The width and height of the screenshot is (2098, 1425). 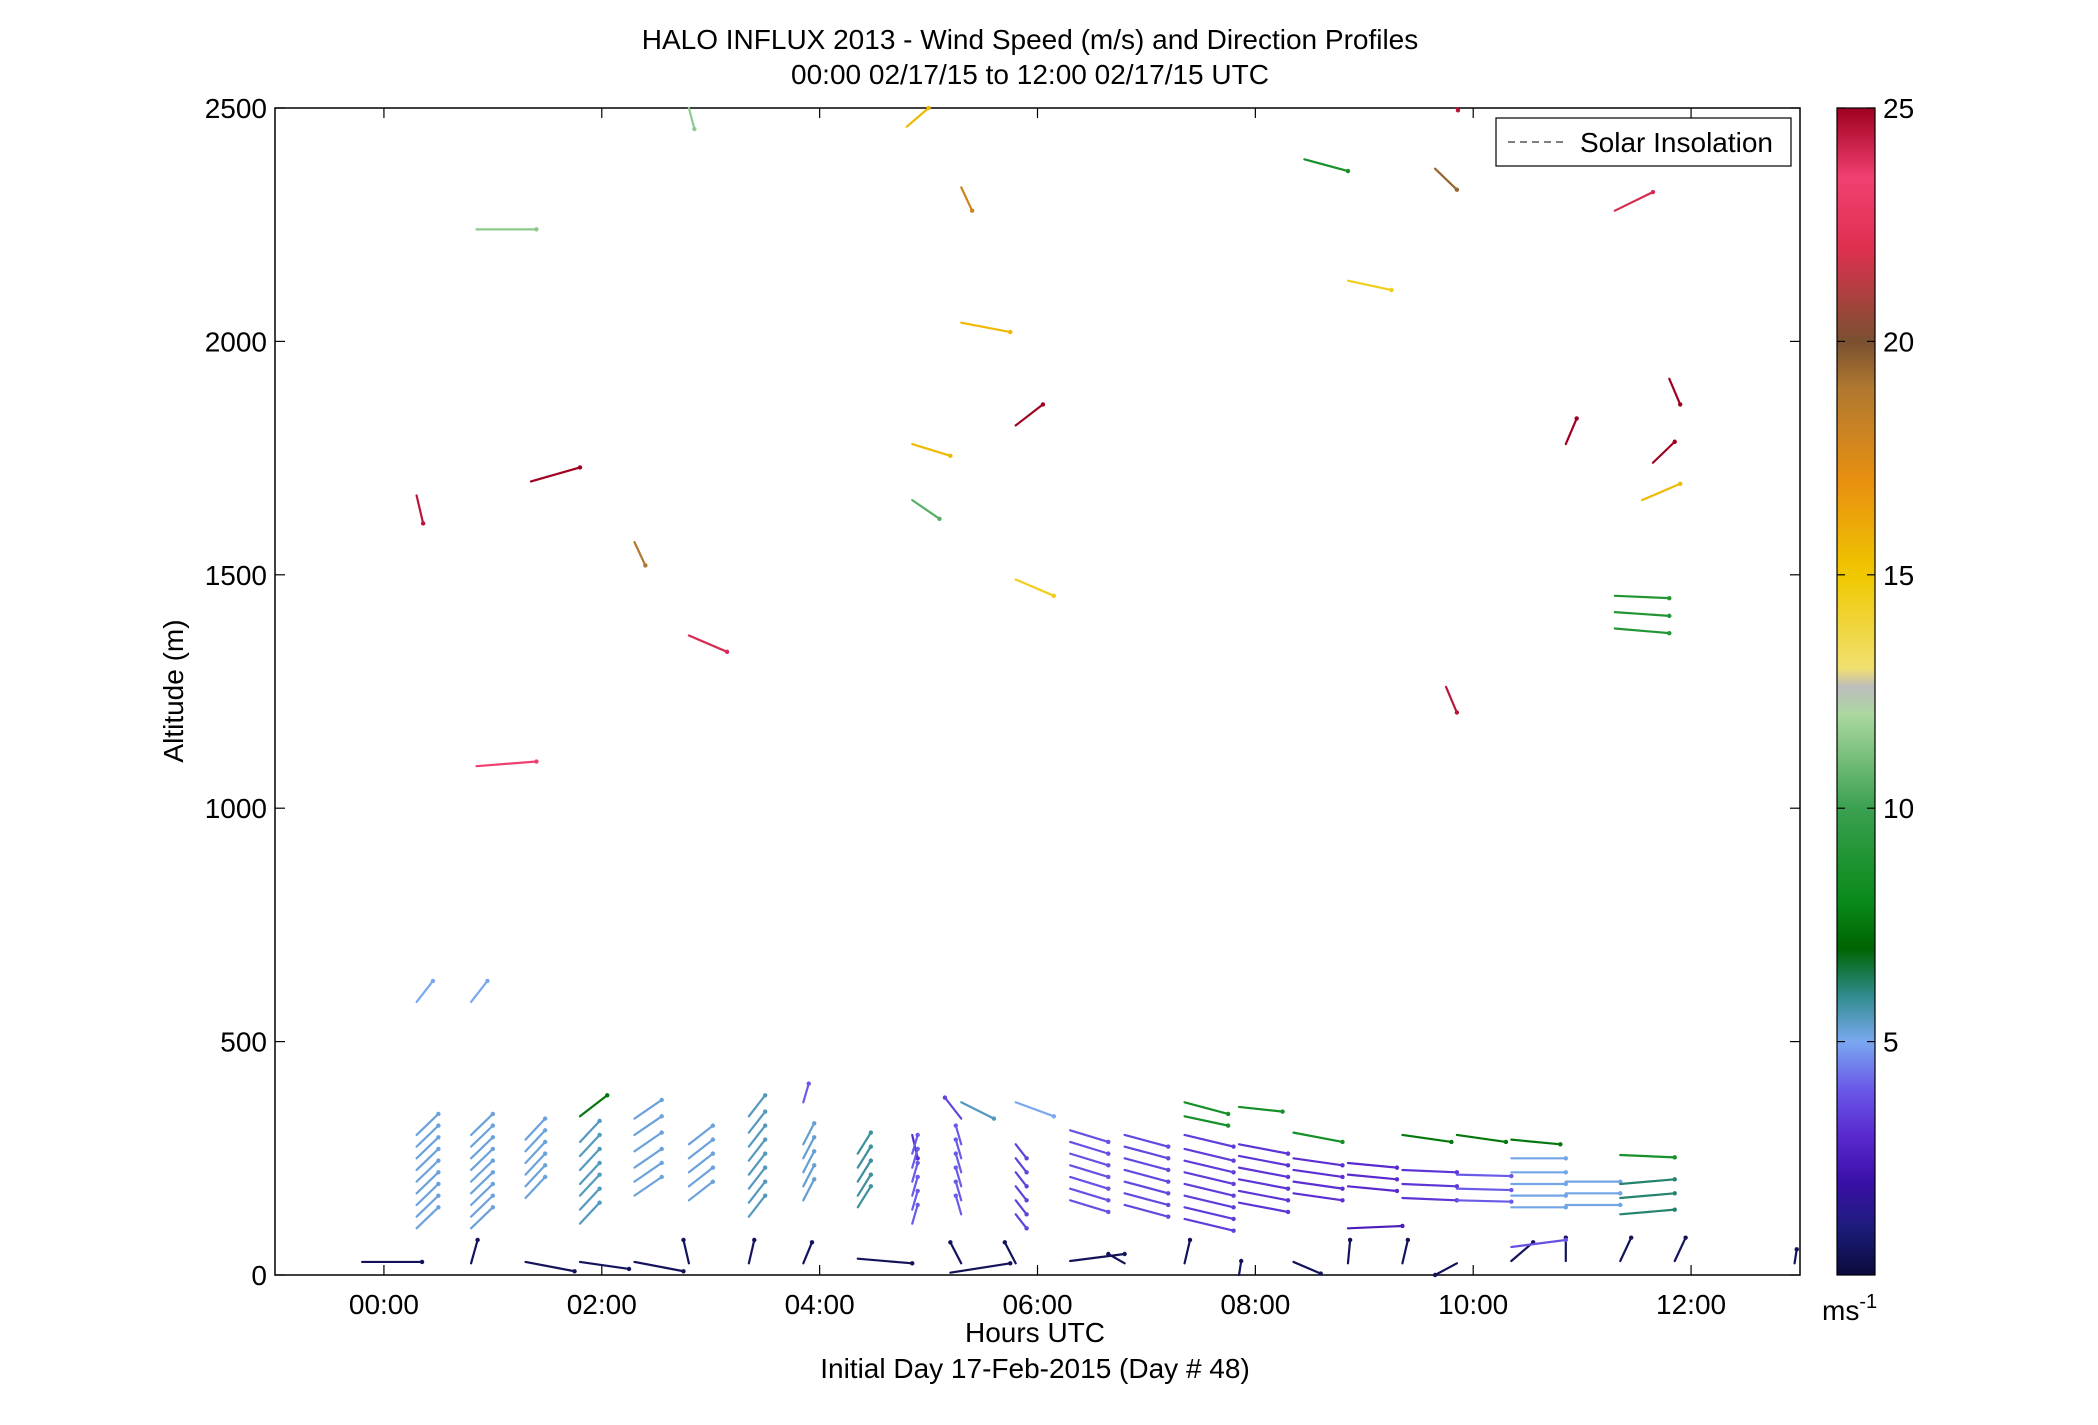 I want to click on colorbar-unit-label: ms-1, so click(x=1849, y=1308).